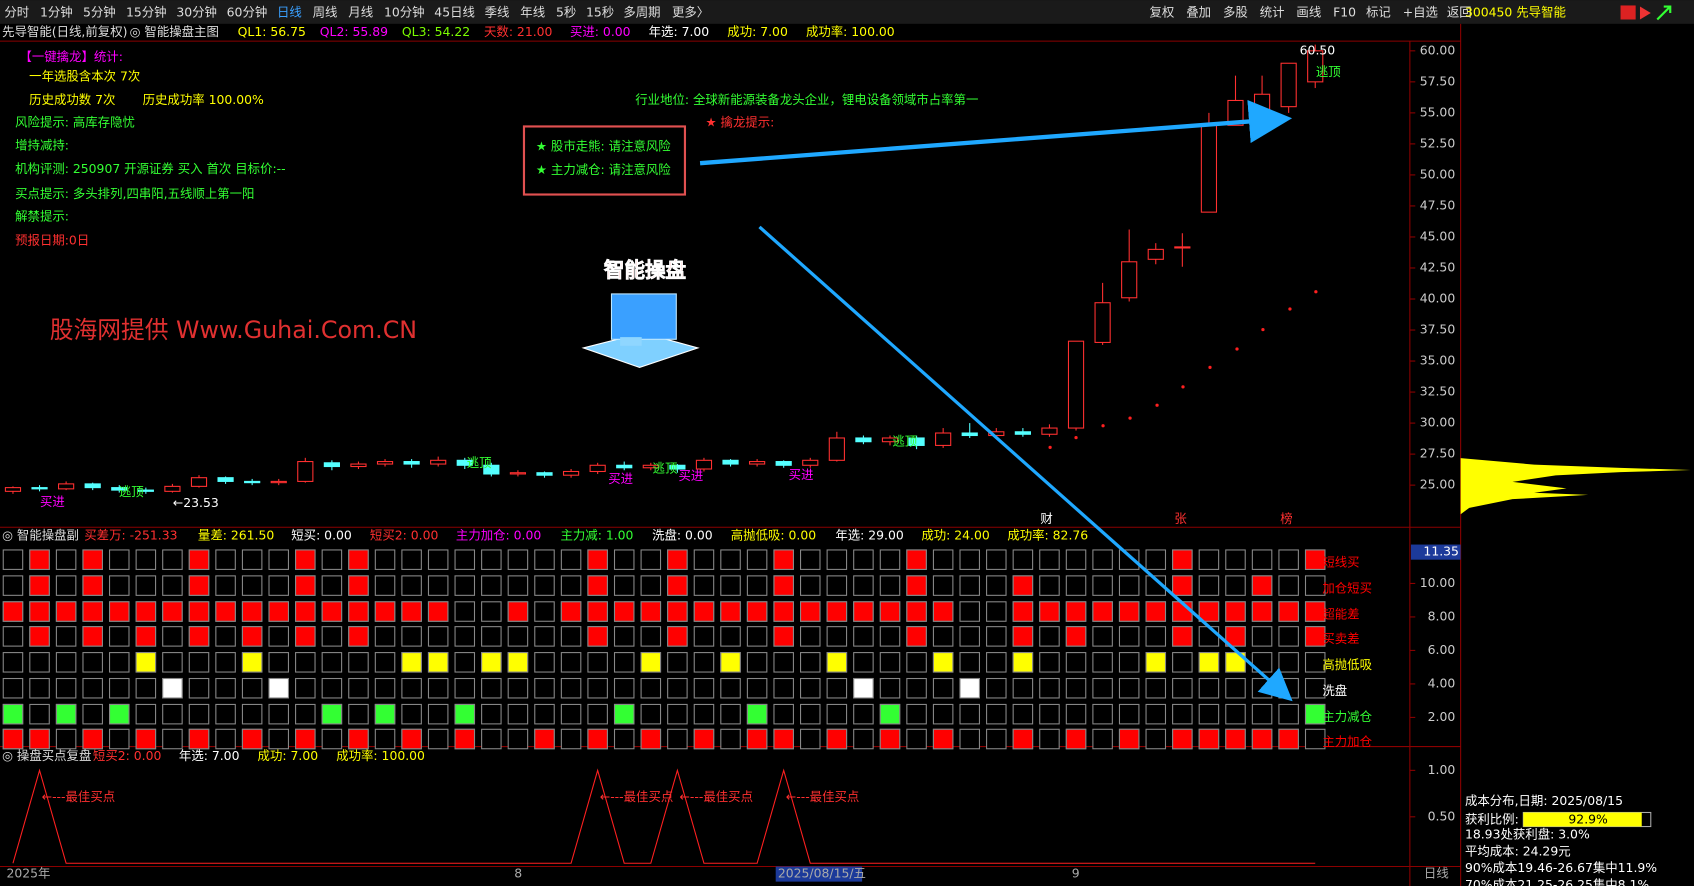 This screenshot has height=886, width=1694. Describe the element at coordinates (603, 169) in the screenshot. I see `warning: ★ 主力减仓: 请注意风险` at that location.